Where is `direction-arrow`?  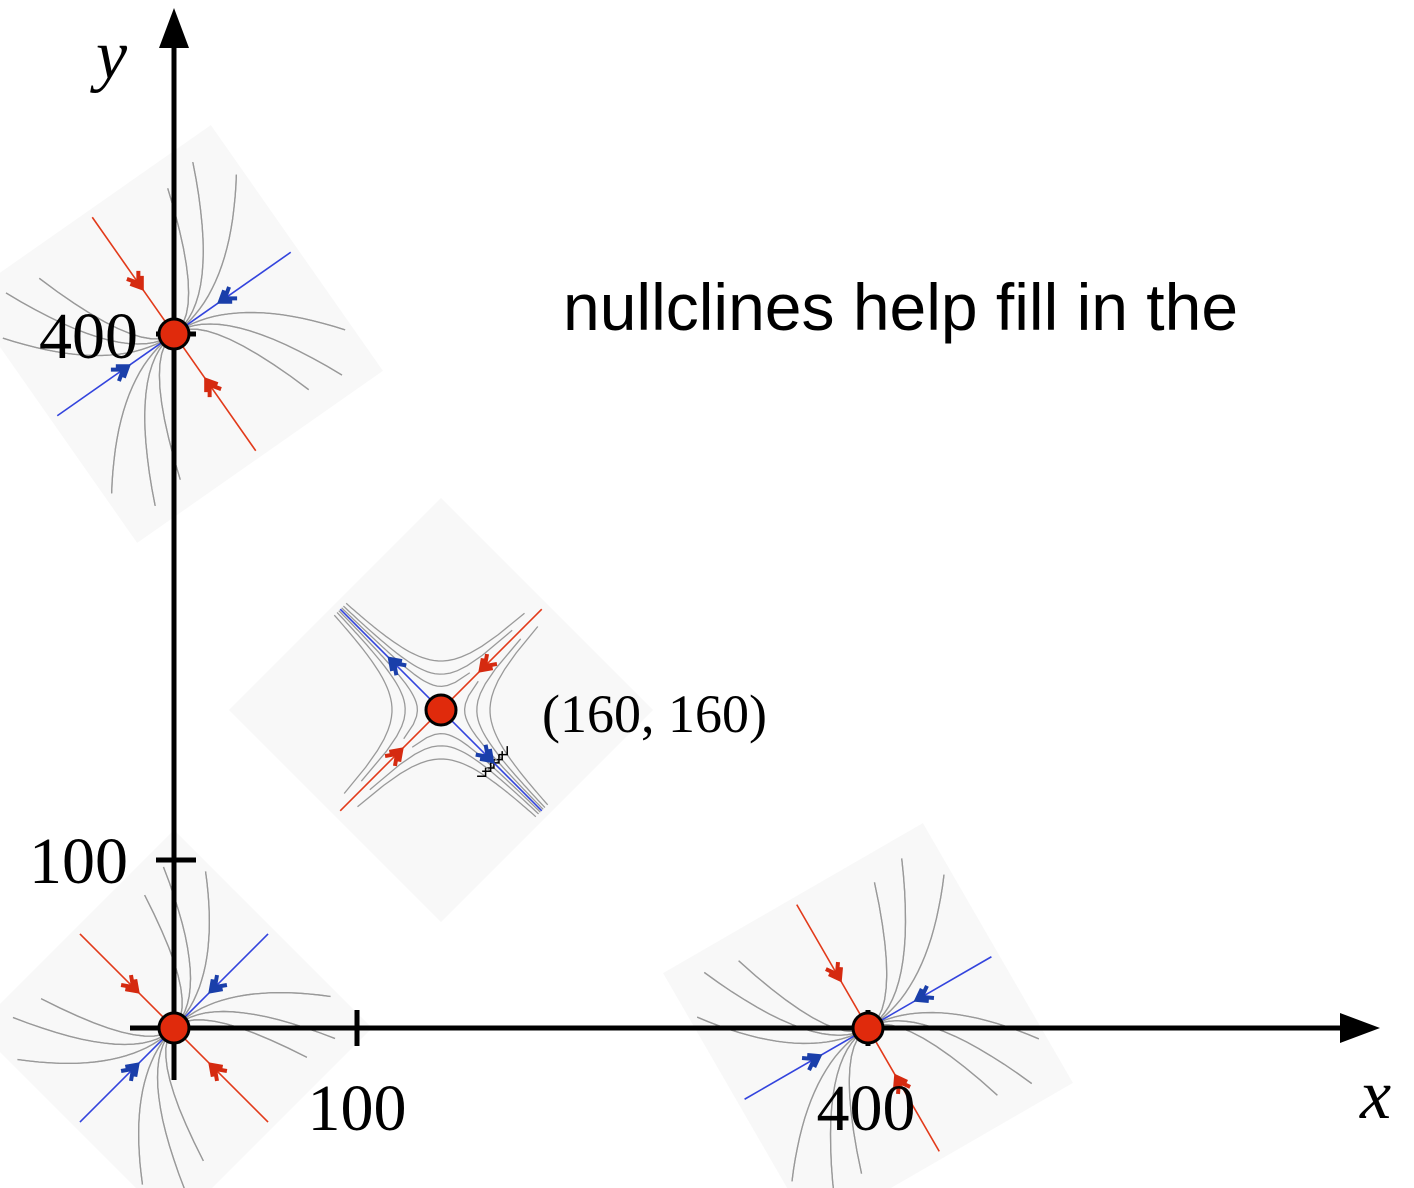 direction-arrow is located at coordinates (482, 772).